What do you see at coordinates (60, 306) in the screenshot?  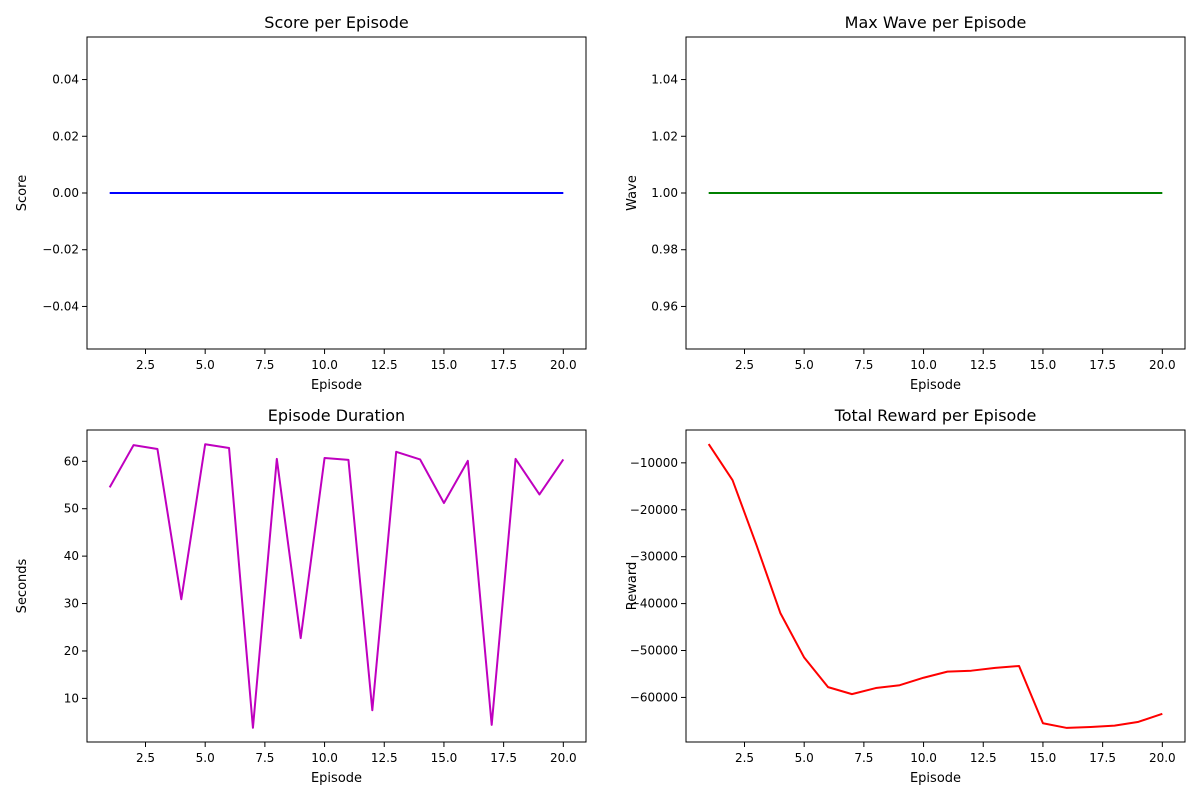 I see `y-tick-label: −0.04` at bounding box center [60, 306].